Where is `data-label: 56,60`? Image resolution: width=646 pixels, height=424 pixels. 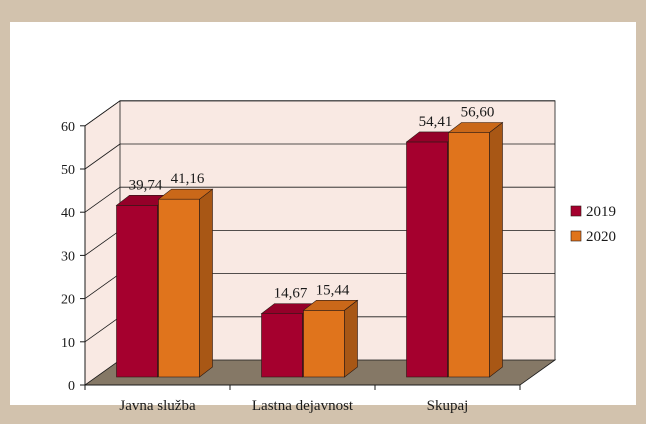
data-label: 56,60 is located at coordinates (478, 112).